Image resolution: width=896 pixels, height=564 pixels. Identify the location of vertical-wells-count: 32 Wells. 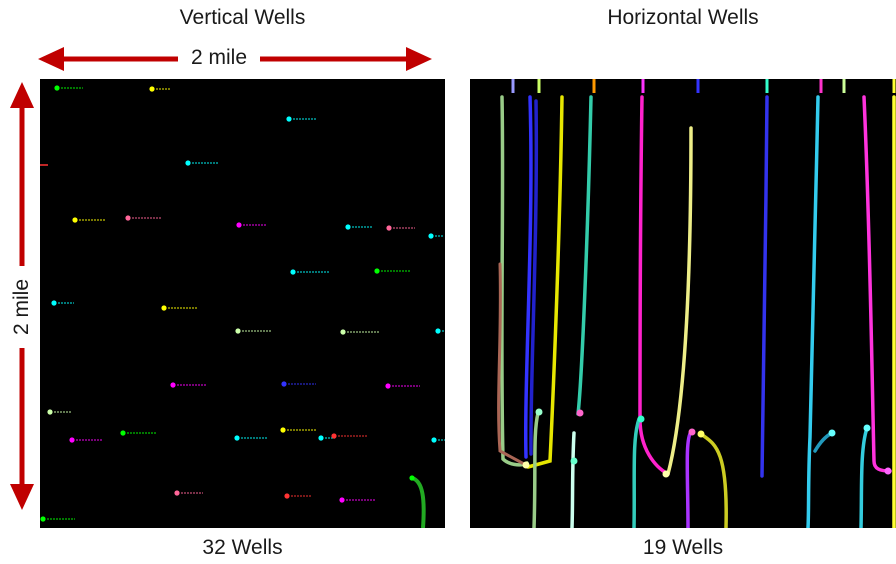
(242, 547).